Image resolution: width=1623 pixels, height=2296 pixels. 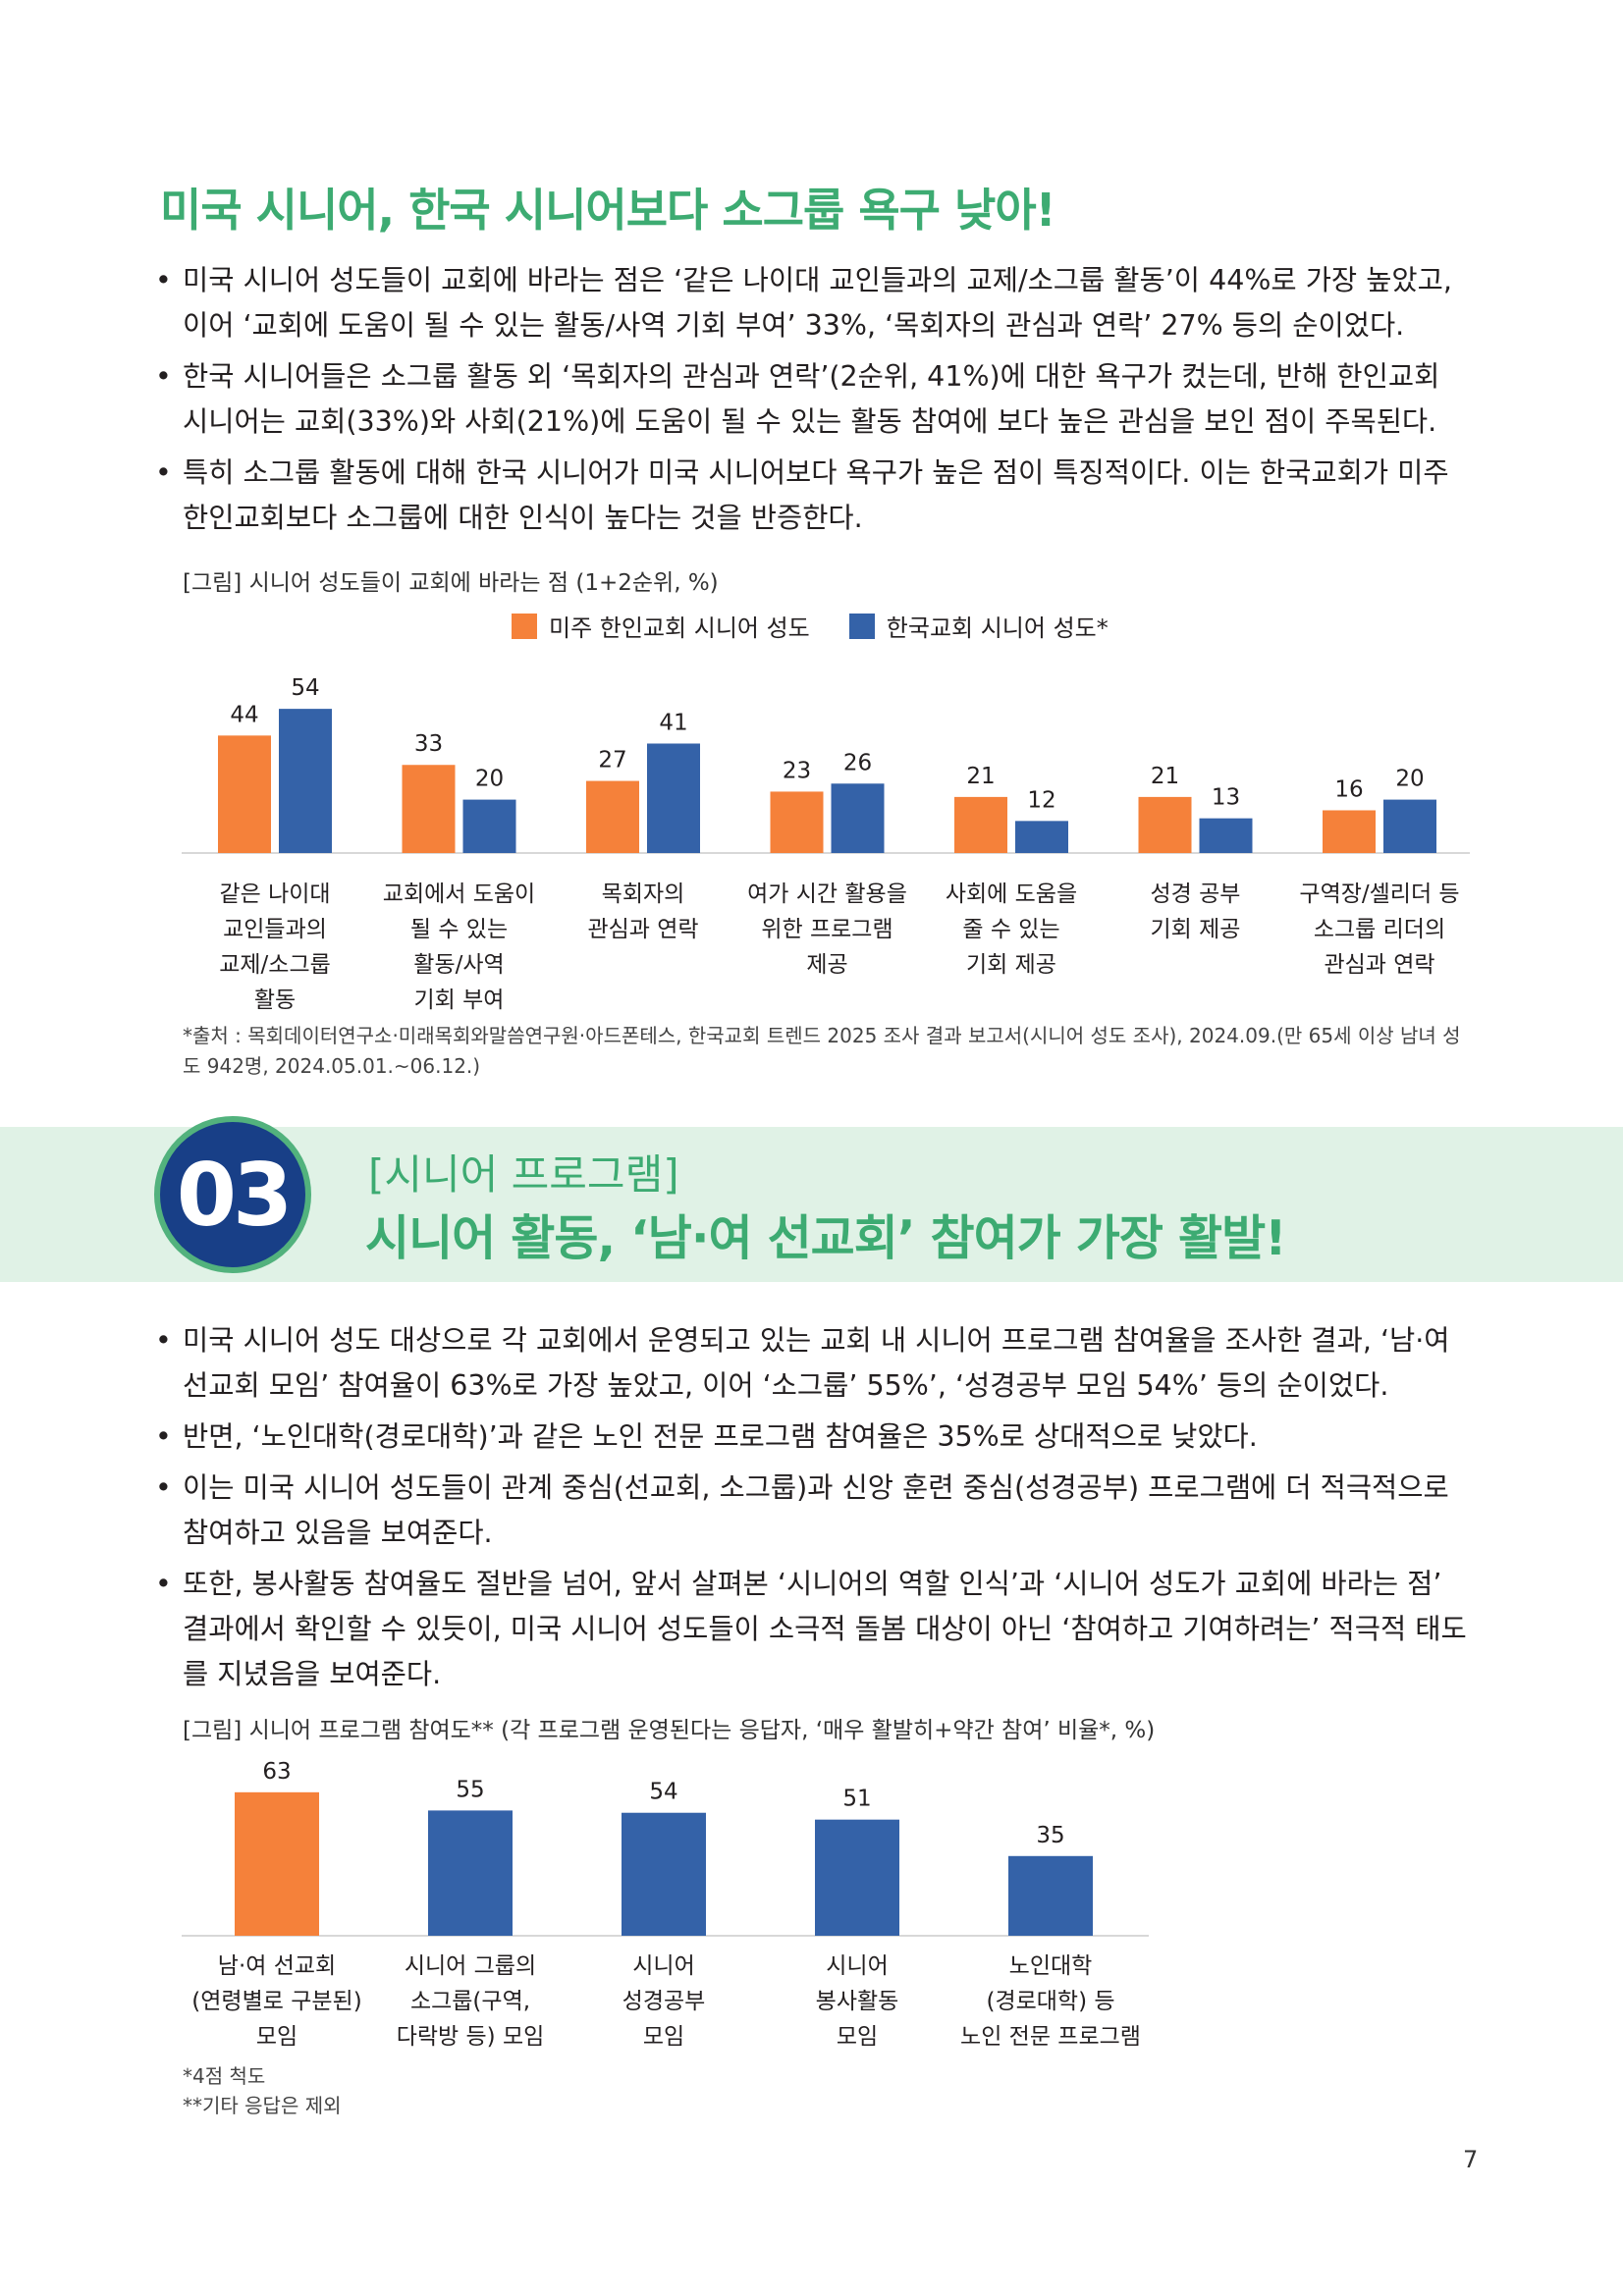 What do you see at coordinates (277, 1966) in the screenshot?
I see `category-label: 남·여 선교회` at bounding box center [277, 1966].